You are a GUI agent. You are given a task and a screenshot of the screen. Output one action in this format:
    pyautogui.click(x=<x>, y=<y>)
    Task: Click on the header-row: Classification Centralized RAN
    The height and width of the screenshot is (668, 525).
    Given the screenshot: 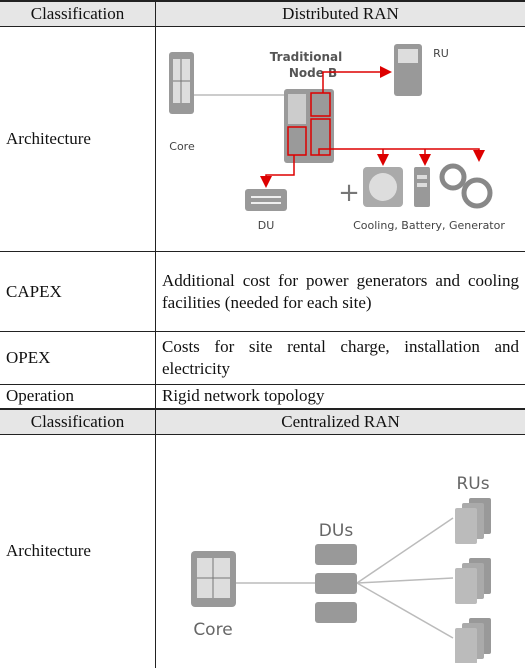 What is the action you would take?
    pyautogui.click(x=262, y=422)
    